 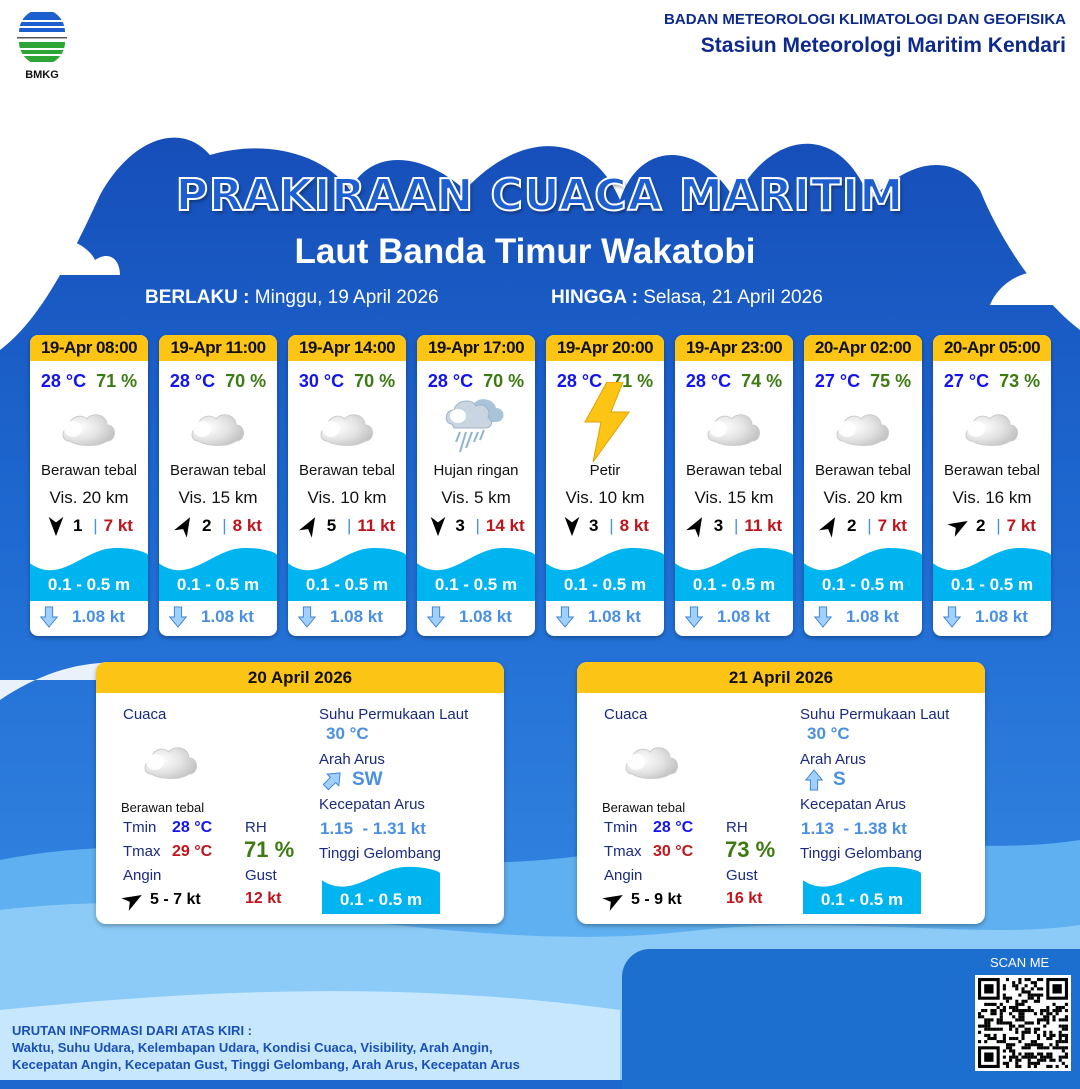 What do you see at coordinates (1023, 1023) in the screenshot?
I see `qr-code` at bounding box center [1023, 1023].